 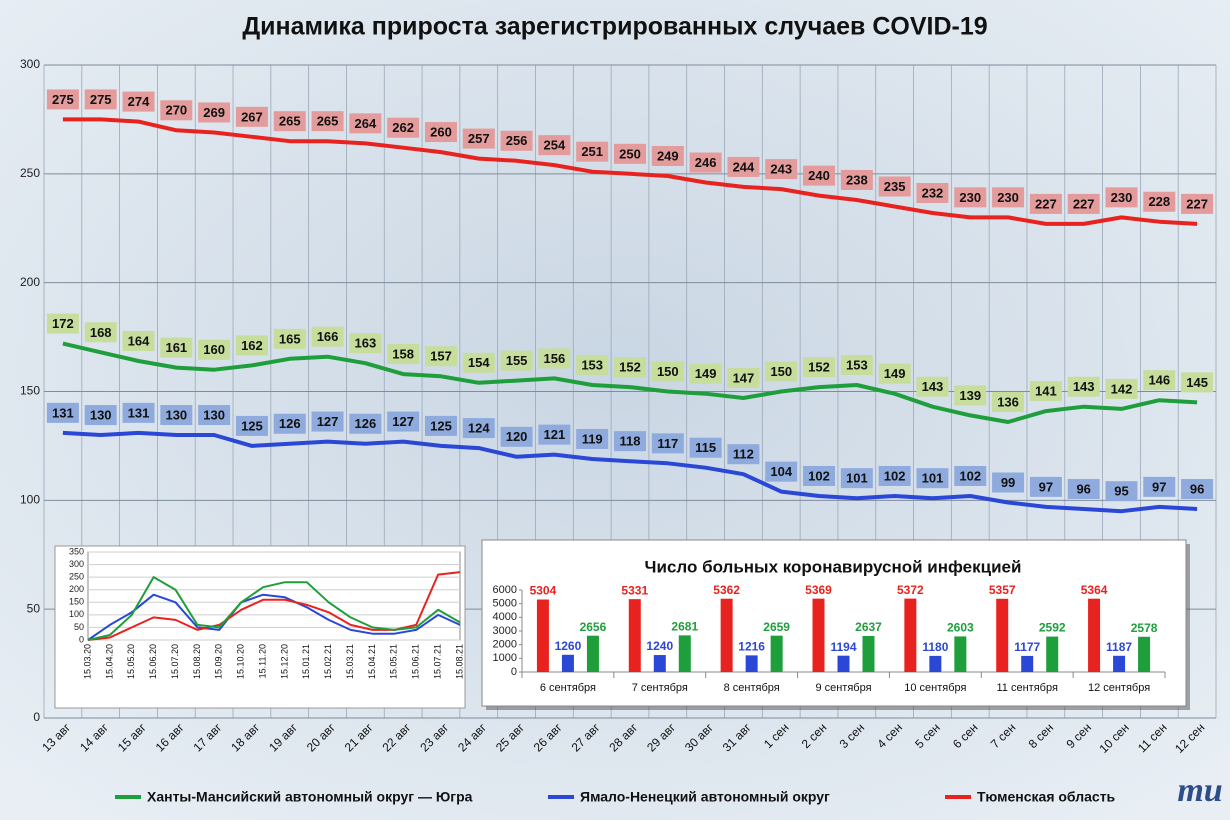 I want to click on data-label: 163, so click(x=366, y=343).